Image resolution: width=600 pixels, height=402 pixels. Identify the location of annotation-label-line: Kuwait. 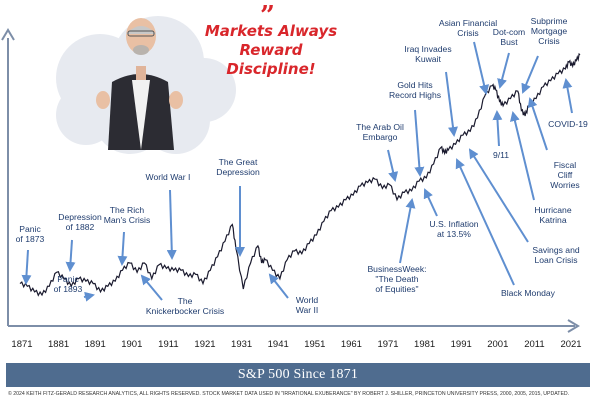
(428, 59).